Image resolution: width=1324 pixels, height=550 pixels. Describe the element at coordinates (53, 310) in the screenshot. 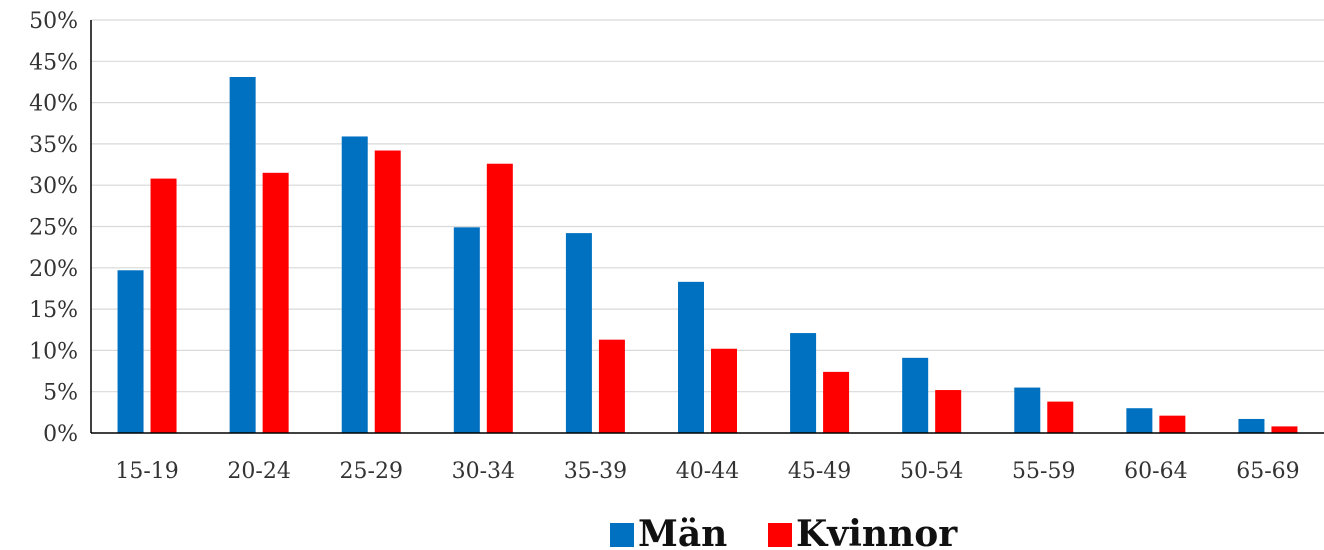

I see `y-tick-label: 15%` at that location.